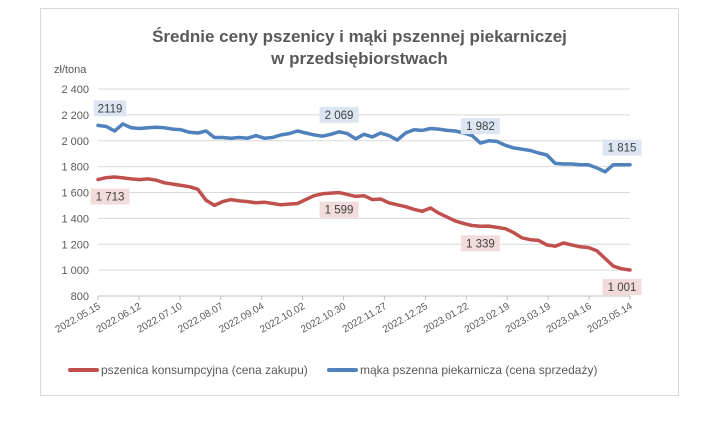 The width and height of the screenshot is (720, 426). I want to click on data-label-text: 2 069, so click(339, 116).